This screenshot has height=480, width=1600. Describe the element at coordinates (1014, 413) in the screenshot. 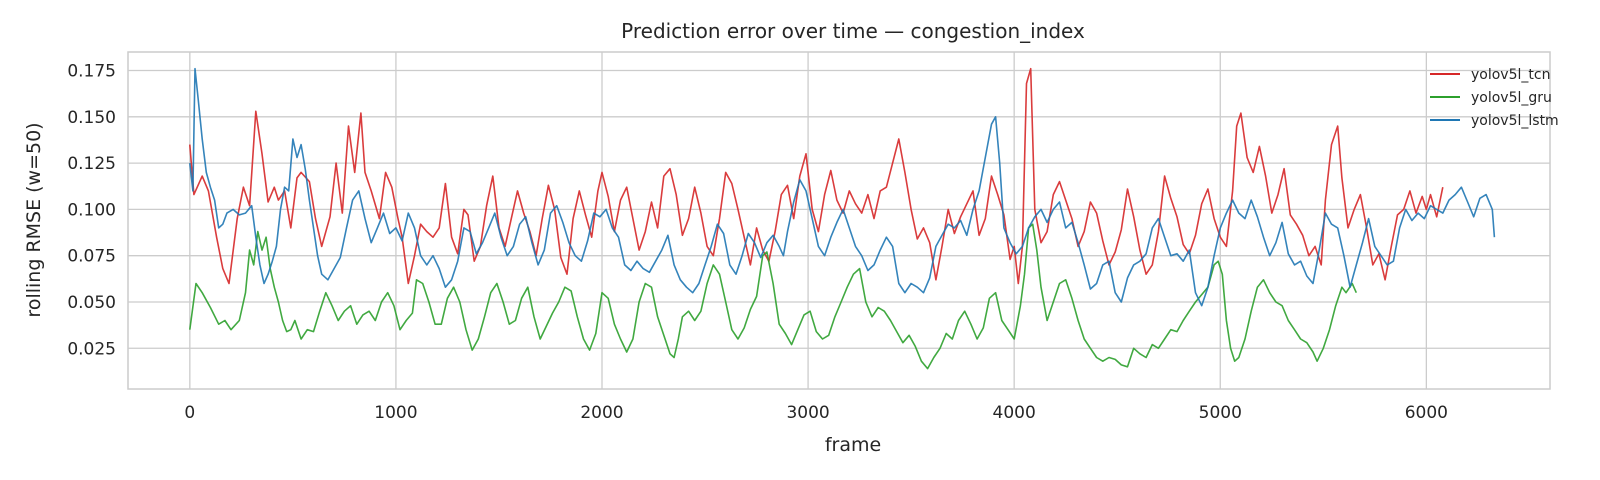

I see `x-tick-label: 4000` at that location.